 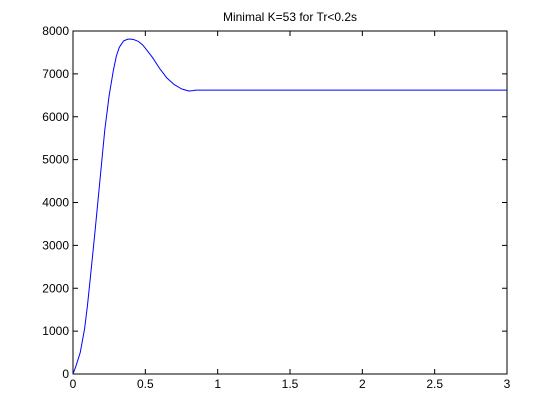 What do you see at coordinates (55, 331) in the screenshot?
I see `y-tick-label: 1000` at bounding box center [55, 331].